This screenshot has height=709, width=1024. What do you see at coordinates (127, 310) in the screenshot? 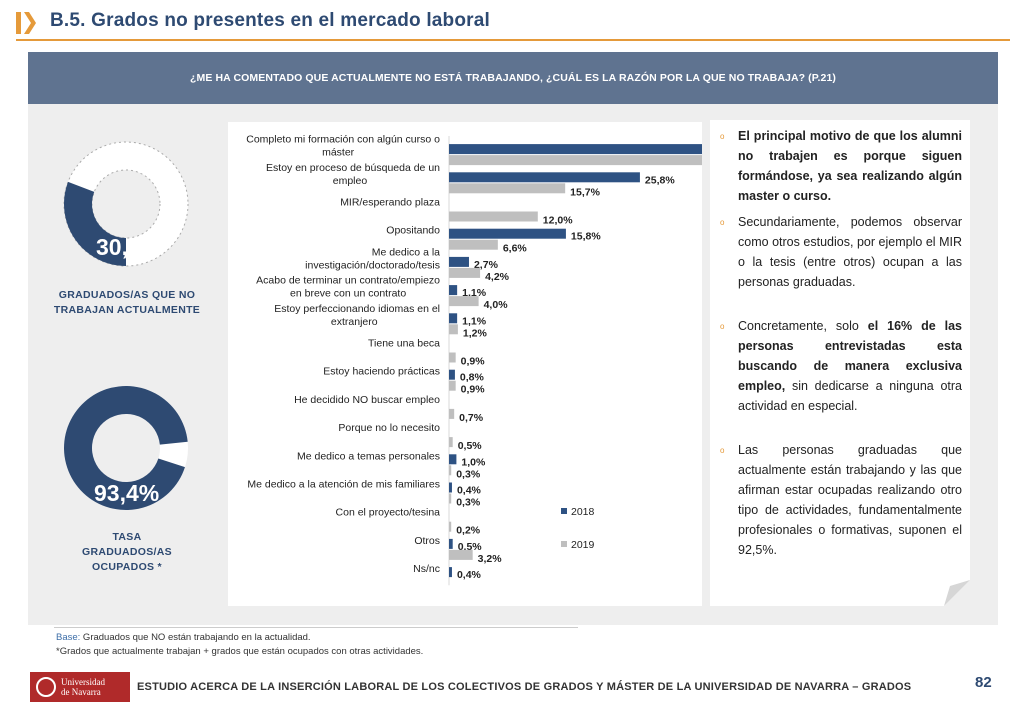
I see `caption-line: TRABAJAN ACTUALMENTE` at bounding box center [127, 310].